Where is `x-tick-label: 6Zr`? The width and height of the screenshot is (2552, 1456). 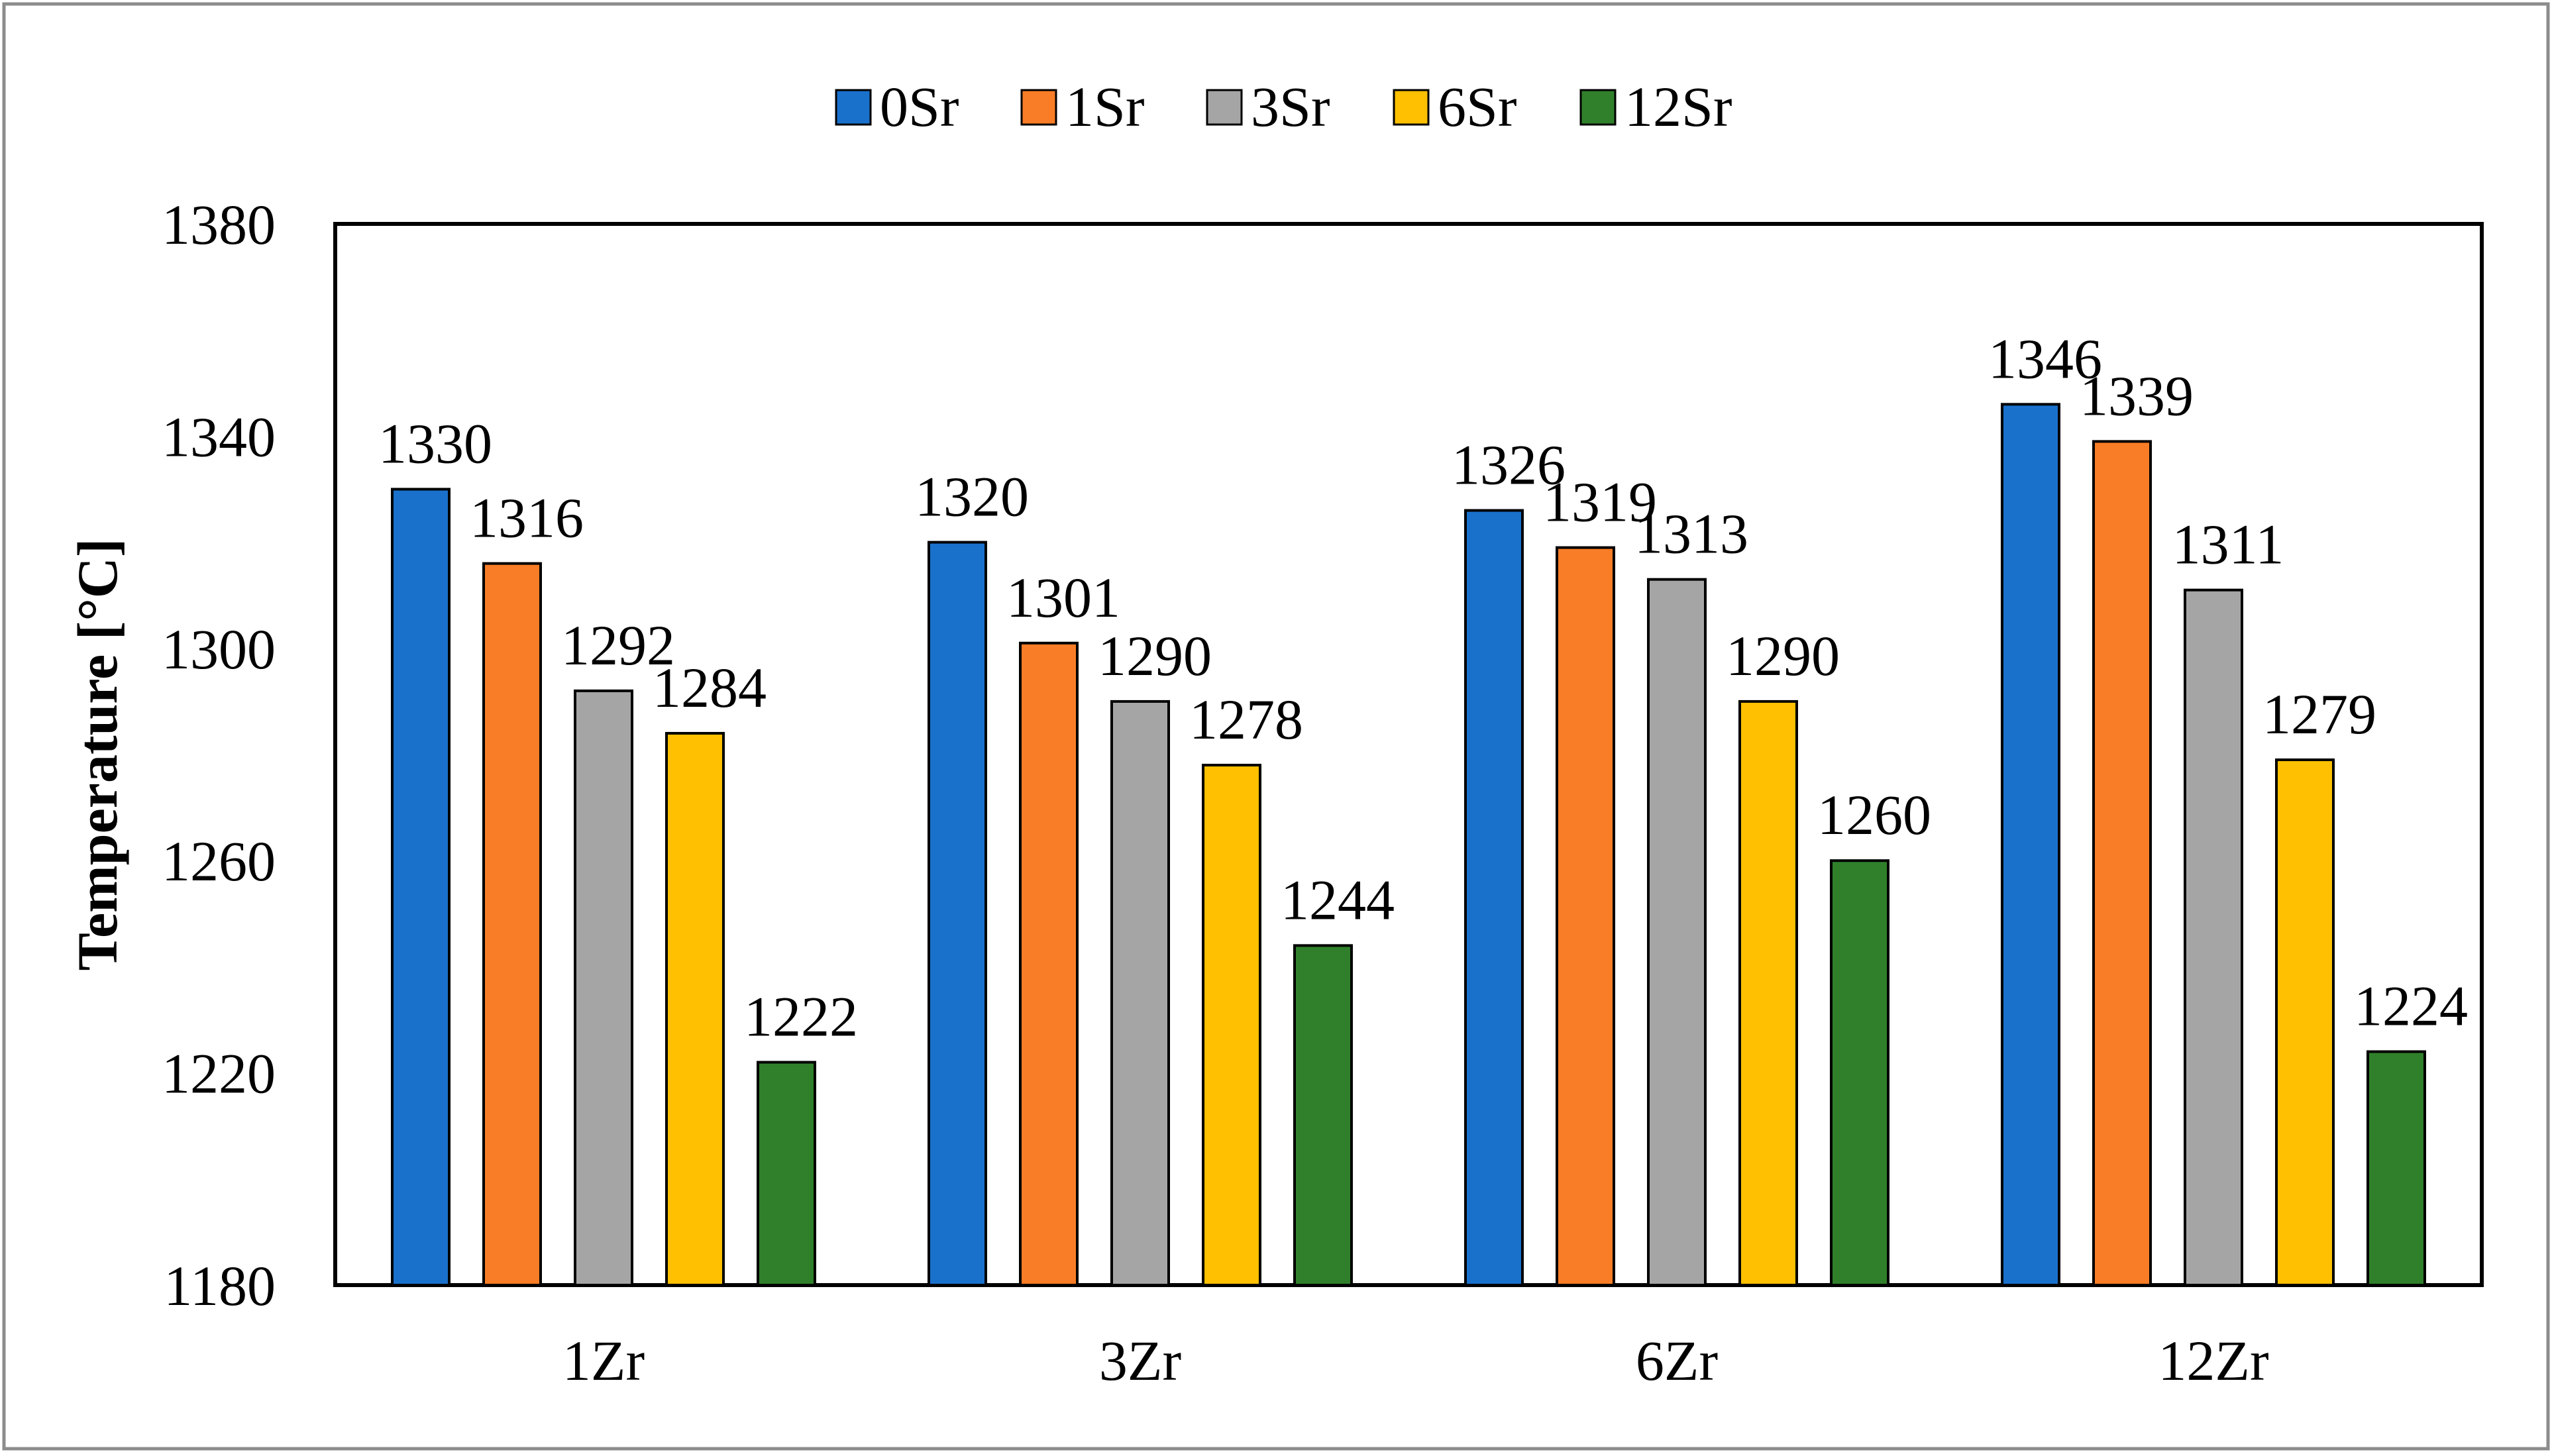
x-tick-label: 6Zr is located at coordinates (1677, 1360).